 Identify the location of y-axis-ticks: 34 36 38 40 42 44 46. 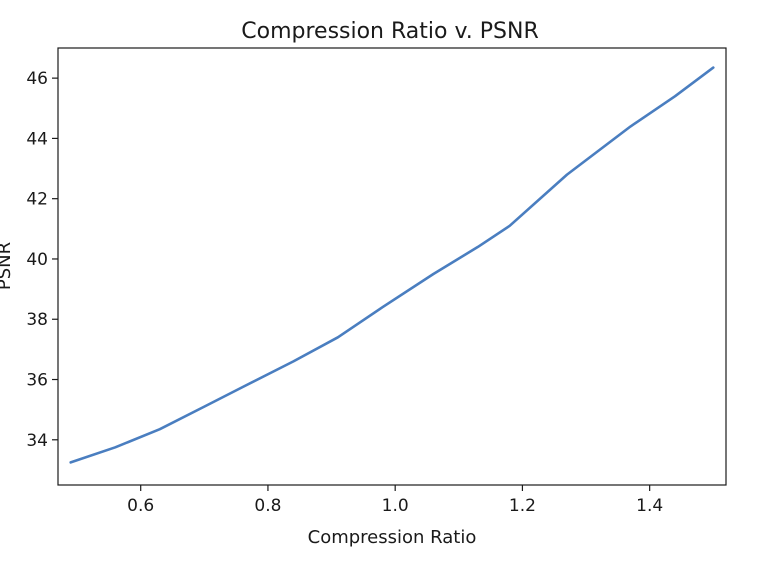
(42, 260).